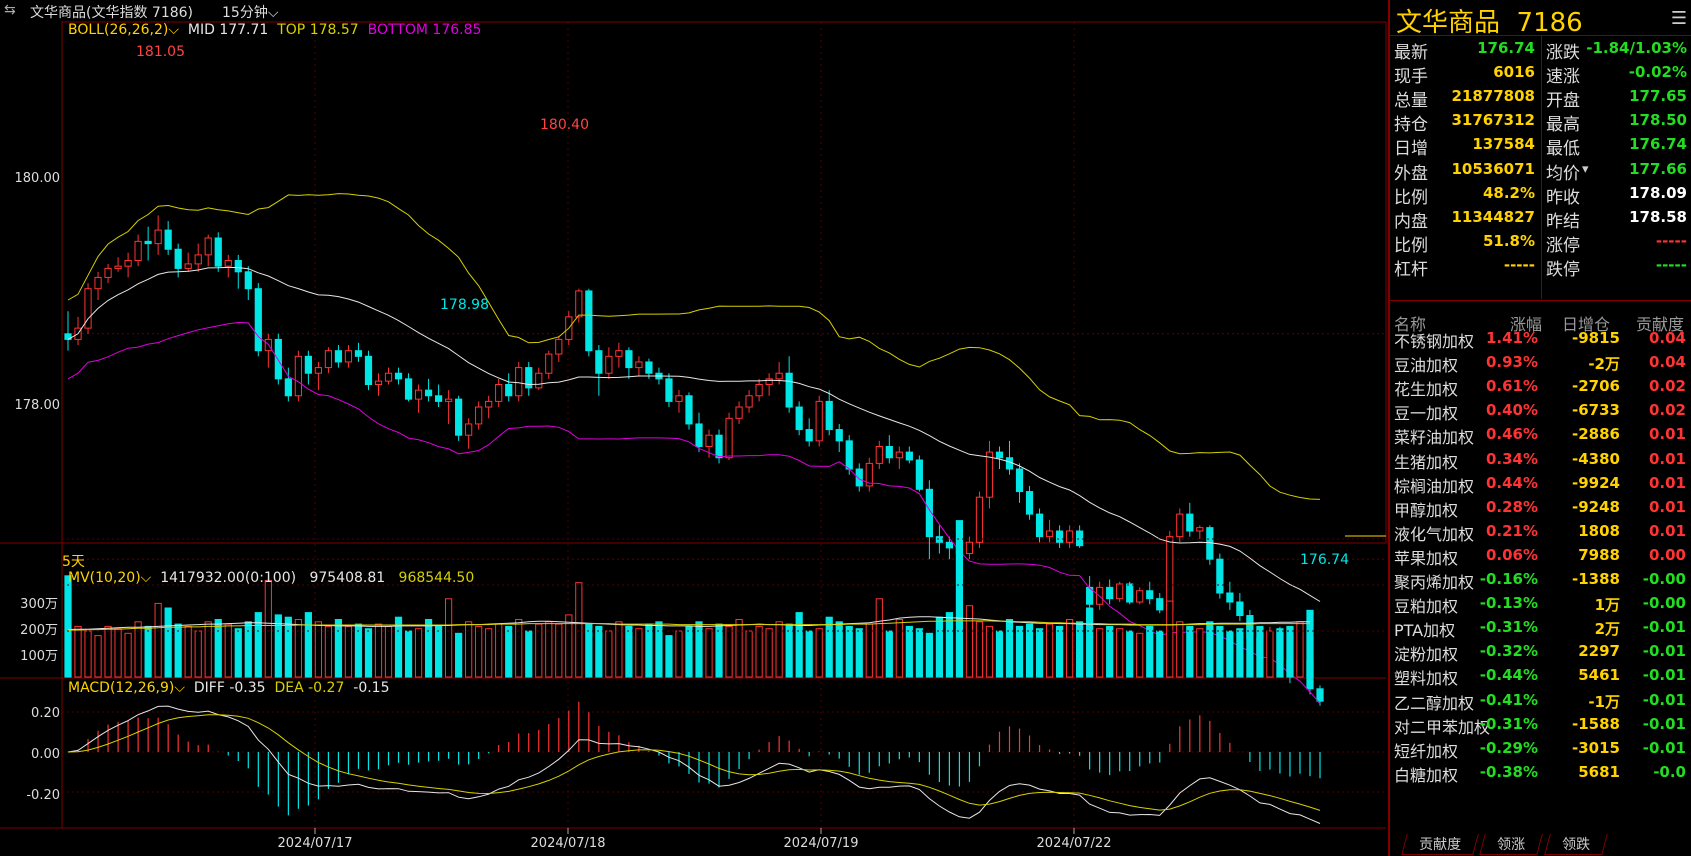 The height and width of the screenshot is (856, 1691). Describe the element at coordinates (1540, 435) in the screenshot. I see `list-item: 菜籽油加权 0.46% -2886 0.01` at that location.